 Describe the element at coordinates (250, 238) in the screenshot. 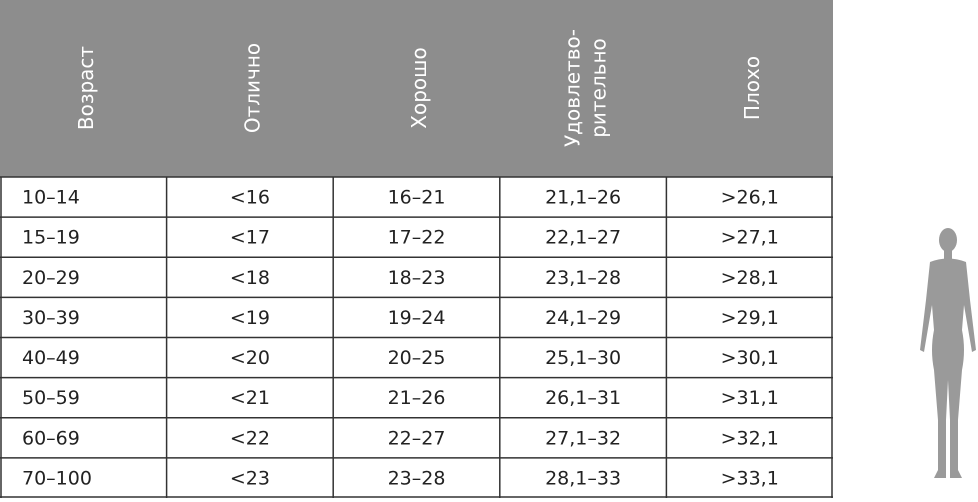

I see `cell-text: <17` at that location.